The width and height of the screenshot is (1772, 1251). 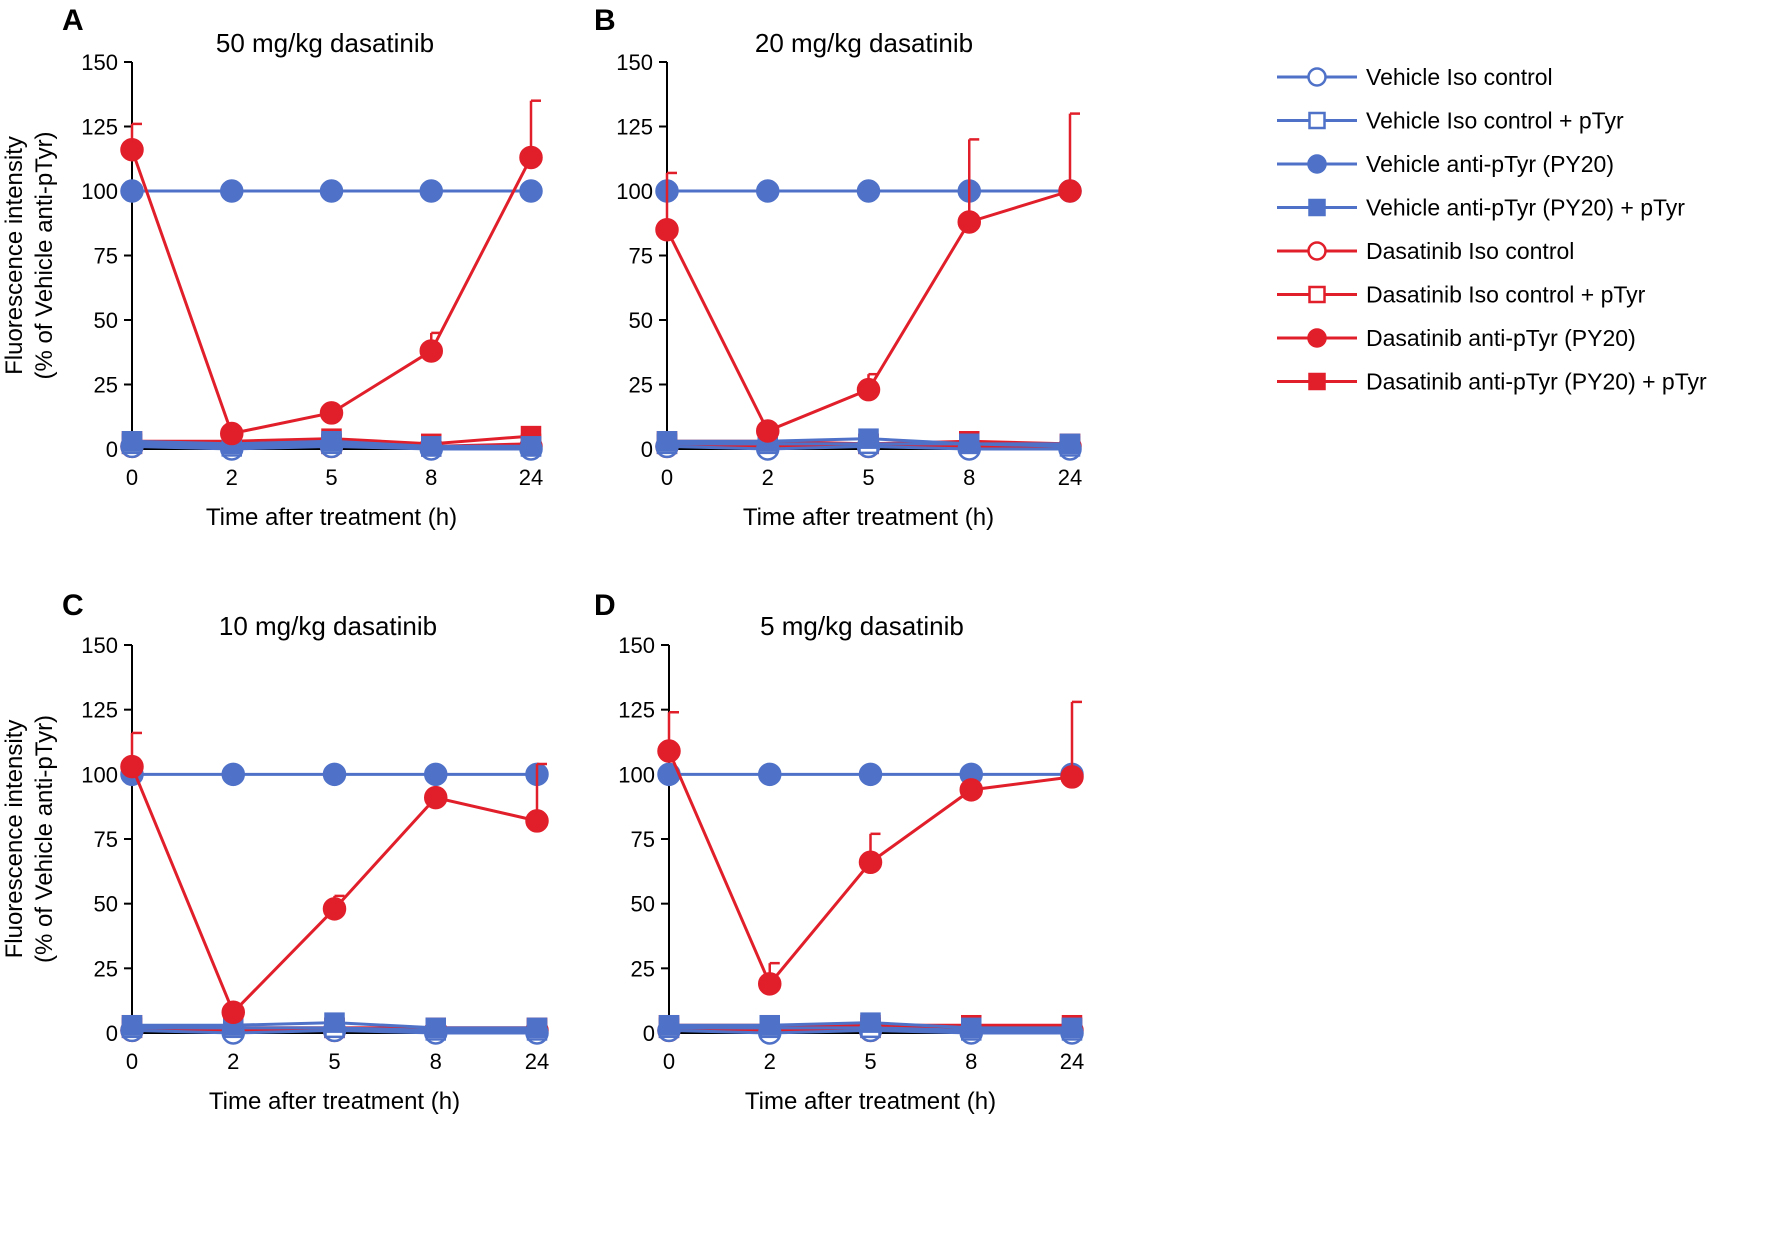 I want to click on panel-title: 20 mg/kg dasatinib, so click(x=864, y=43).